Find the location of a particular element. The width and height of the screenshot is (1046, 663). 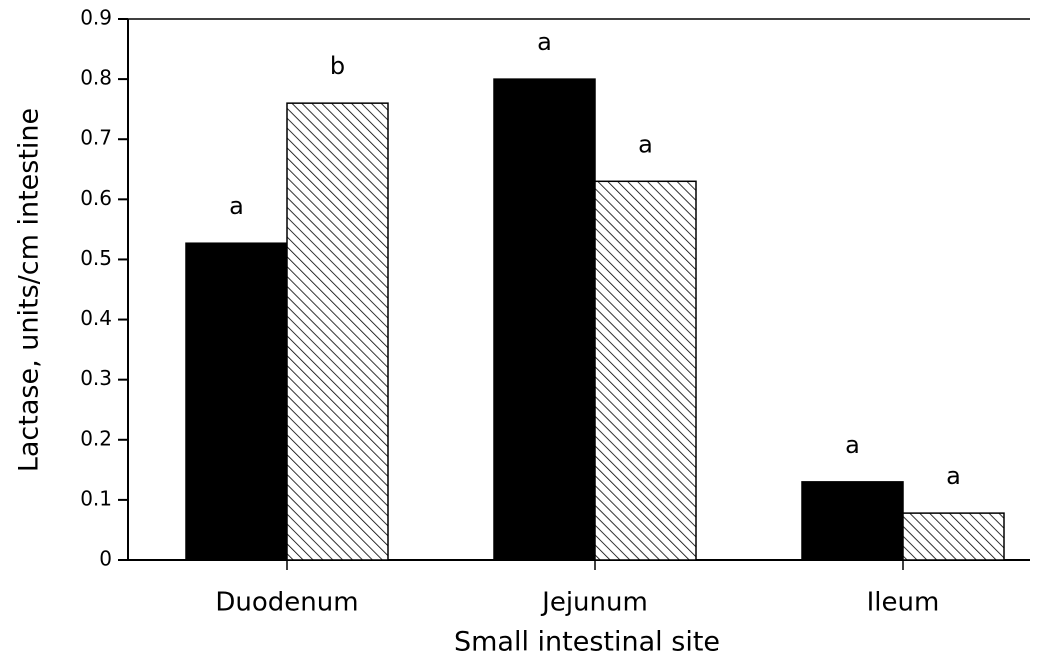

y-tick-label: 0.7 is located at coordinates (96, 138).